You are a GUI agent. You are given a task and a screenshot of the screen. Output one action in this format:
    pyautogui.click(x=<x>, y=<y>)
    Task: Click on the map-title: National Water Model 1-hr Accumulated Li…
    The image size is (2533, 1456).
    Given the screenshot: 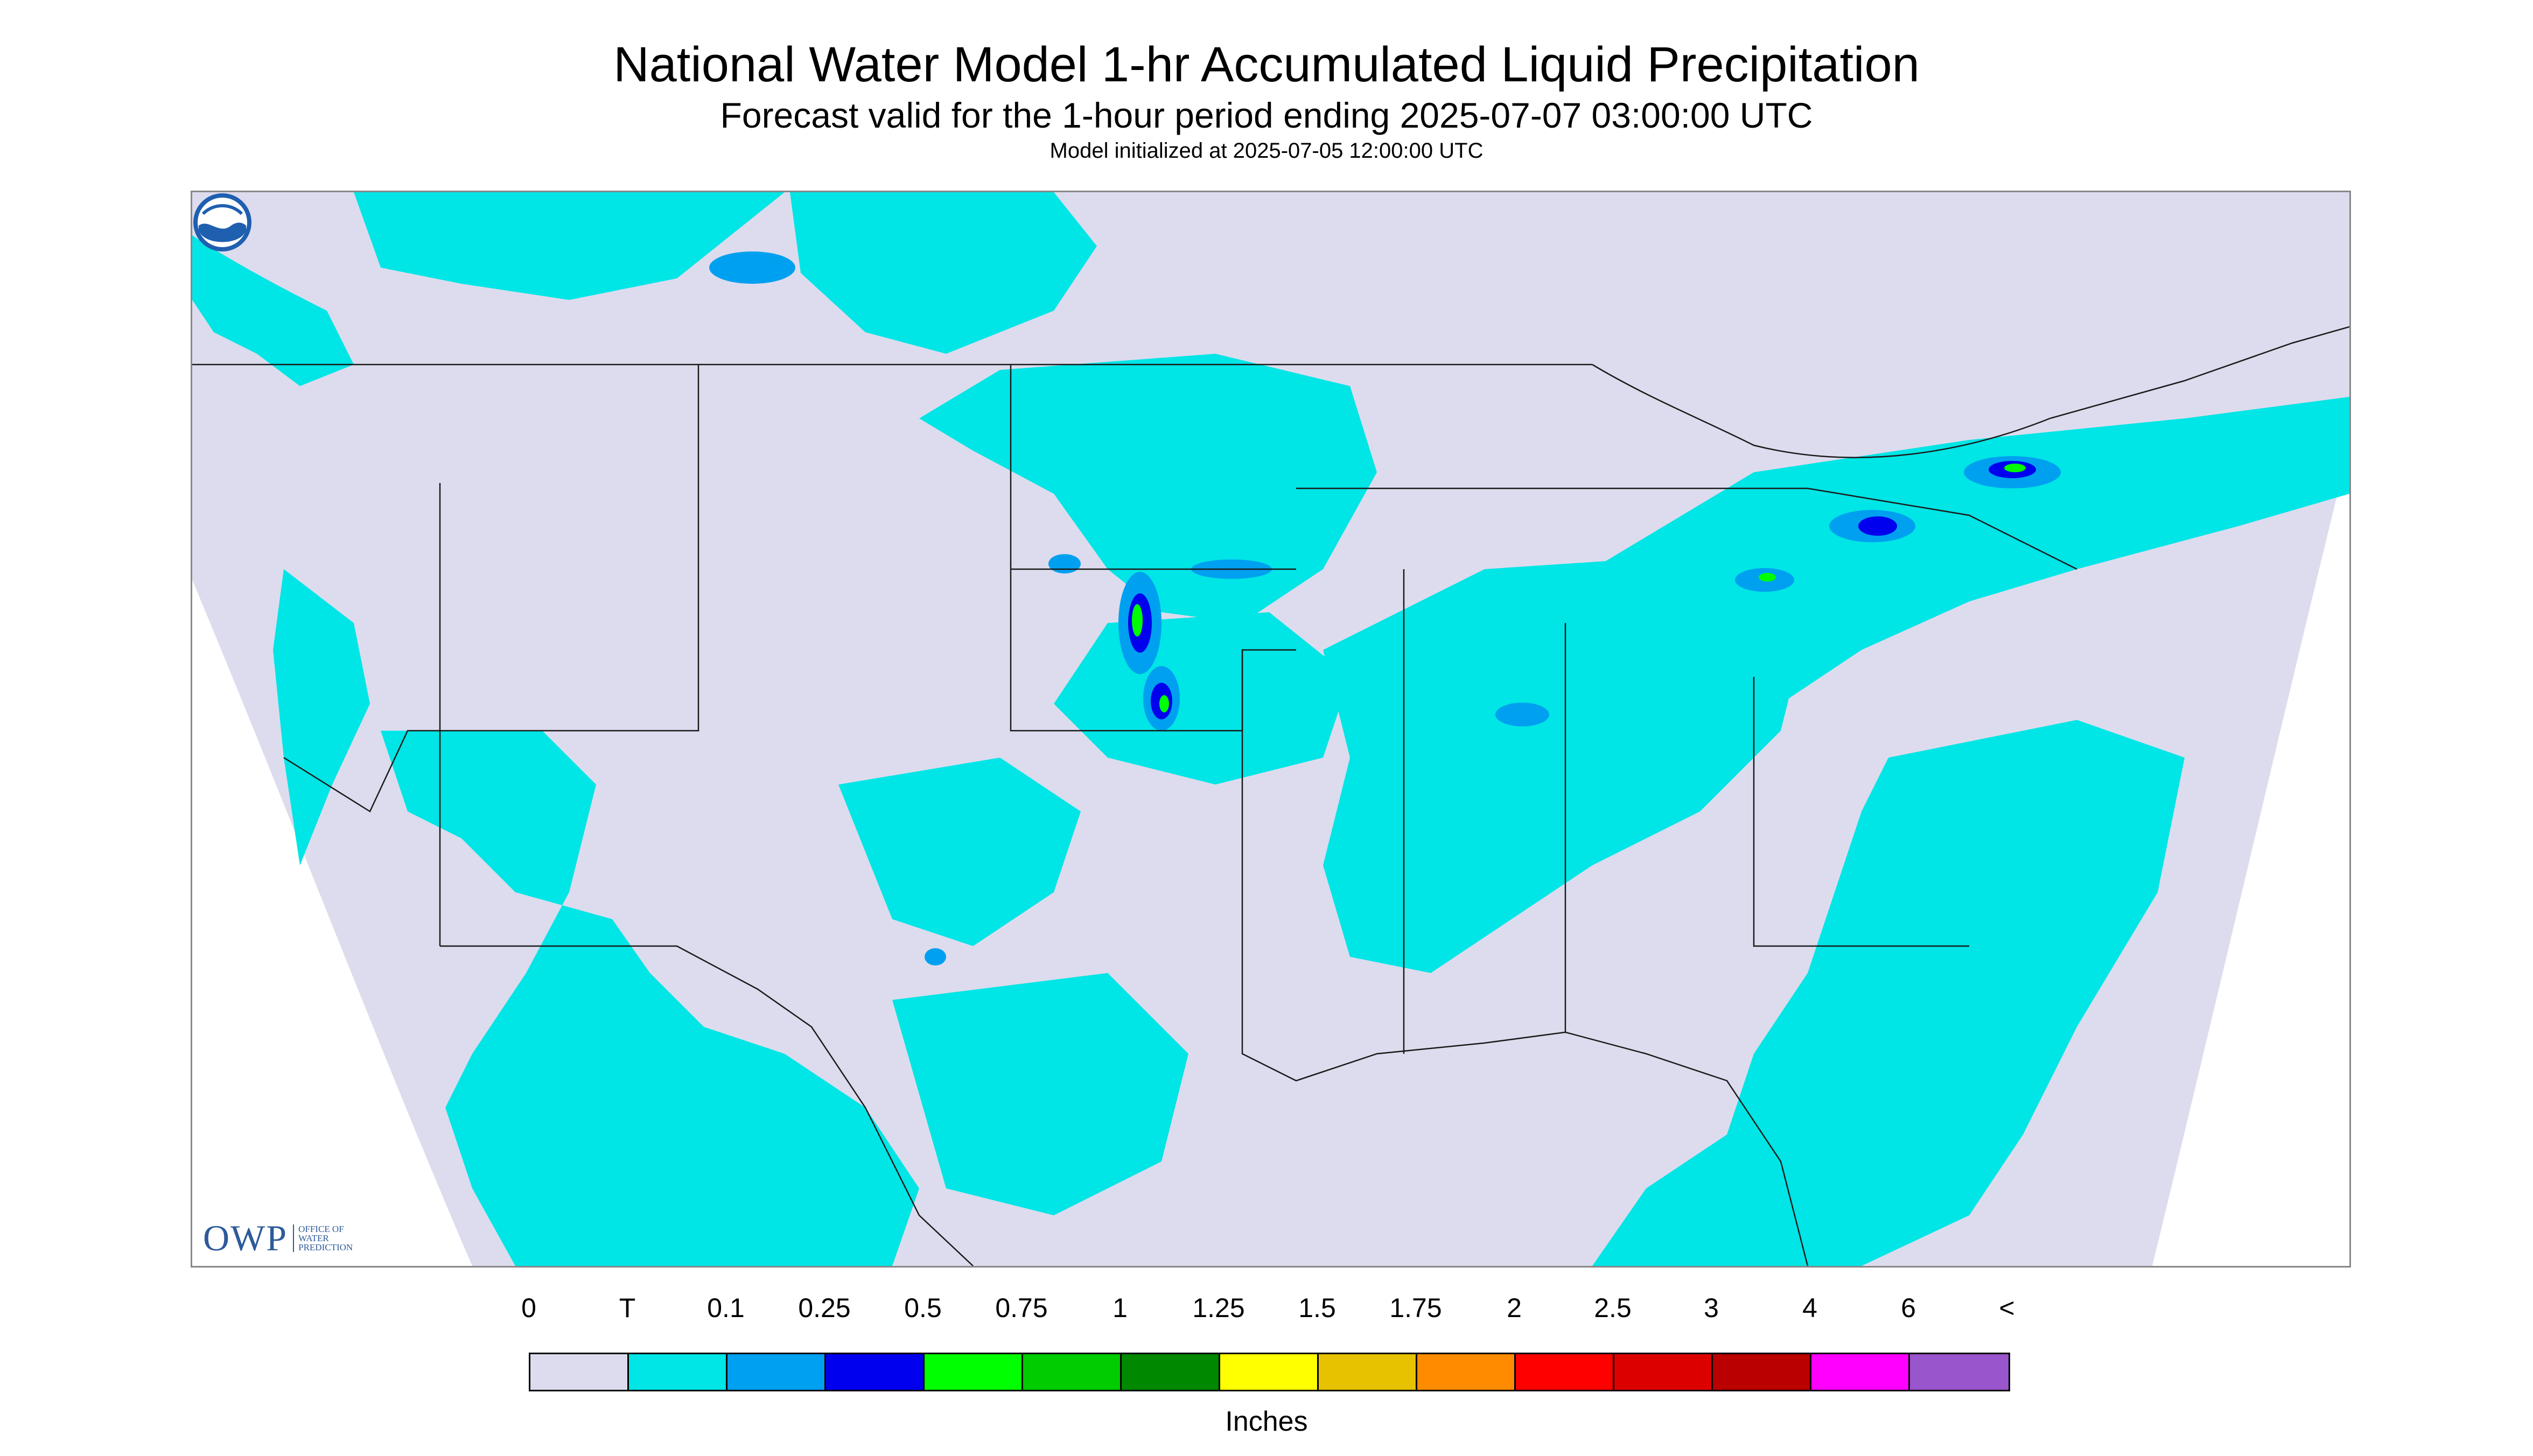 What is the action you would take?
    pyautogui.click(x=1266, y=64)
    